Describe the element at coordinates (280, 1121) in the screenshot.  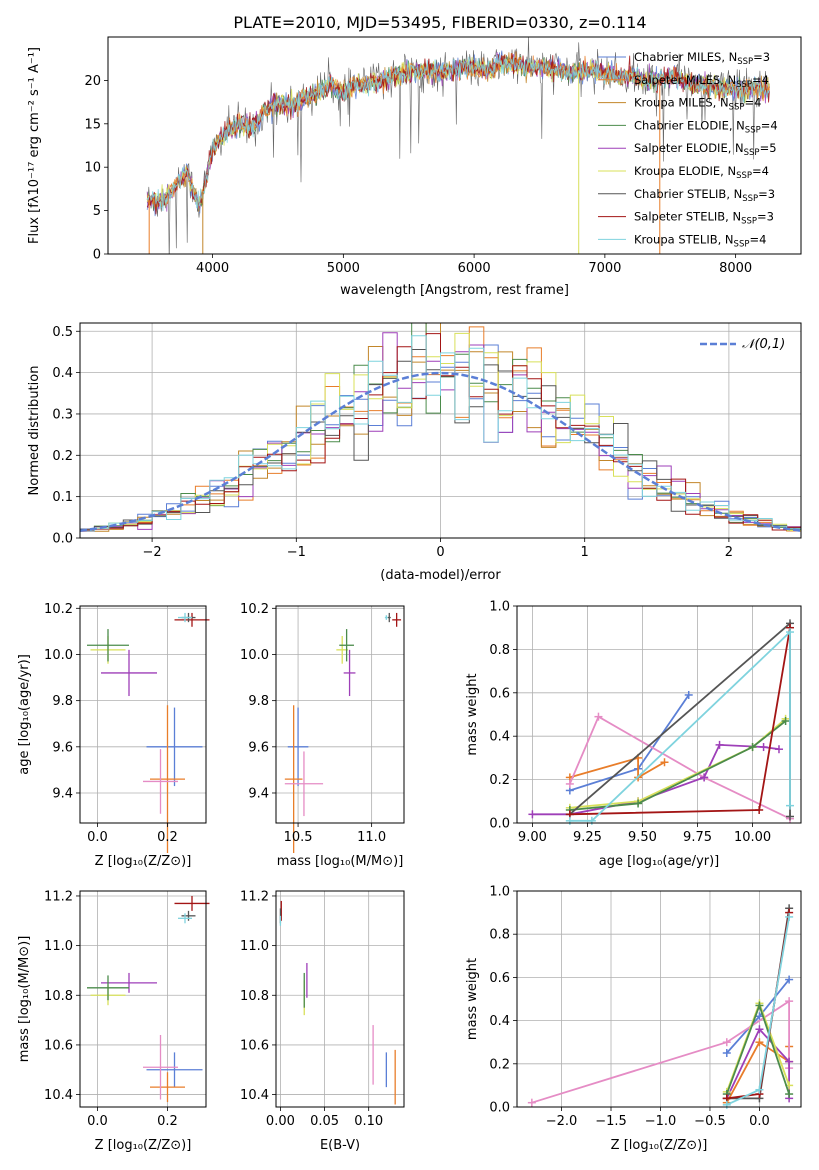
I see `x-tick-label: 0.00` at that location.